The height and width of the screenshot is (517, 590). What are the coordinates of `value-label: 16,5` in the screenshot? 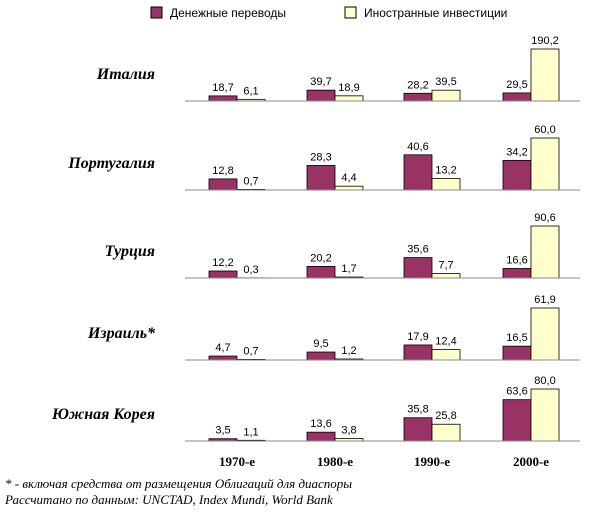 It's located at (516, 338).